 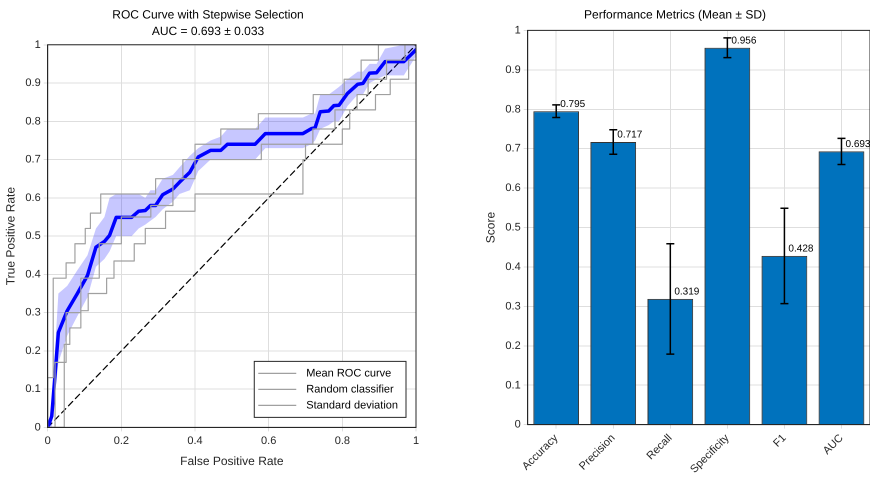 What do you see at coordinates (121, 441) in the screenshot?
I see `x-tick-label: 0.2` at bounding box center [121, 441].